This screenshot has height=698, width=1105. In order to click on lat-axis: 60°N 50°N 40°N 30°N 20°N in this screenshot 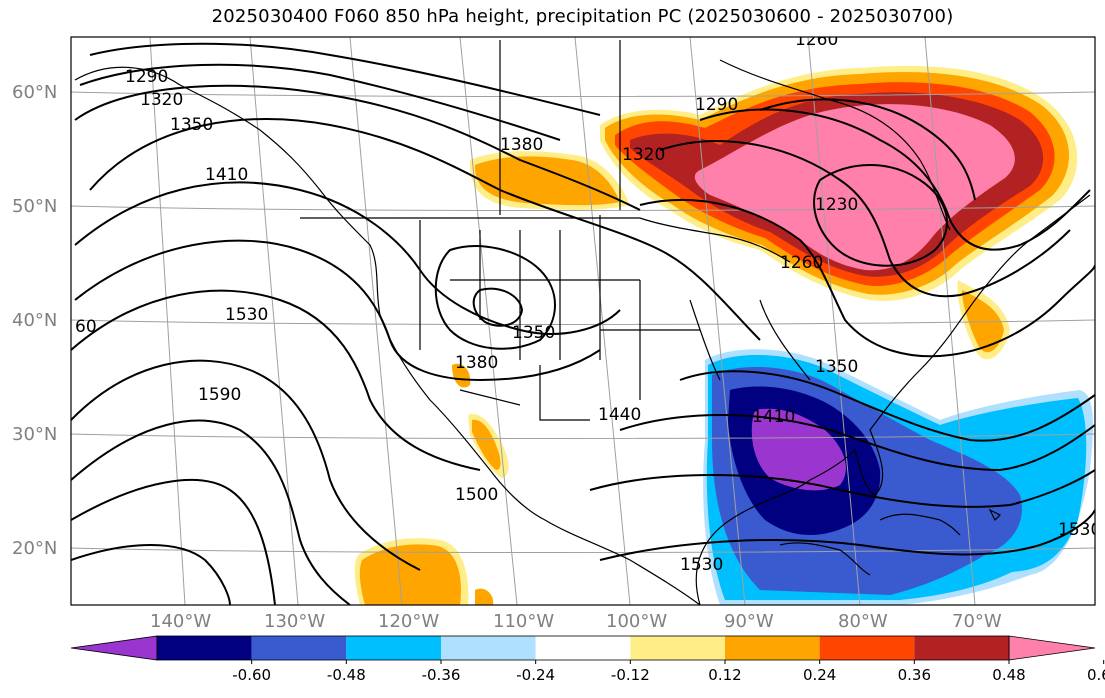, I will do `click(34, 320)`.